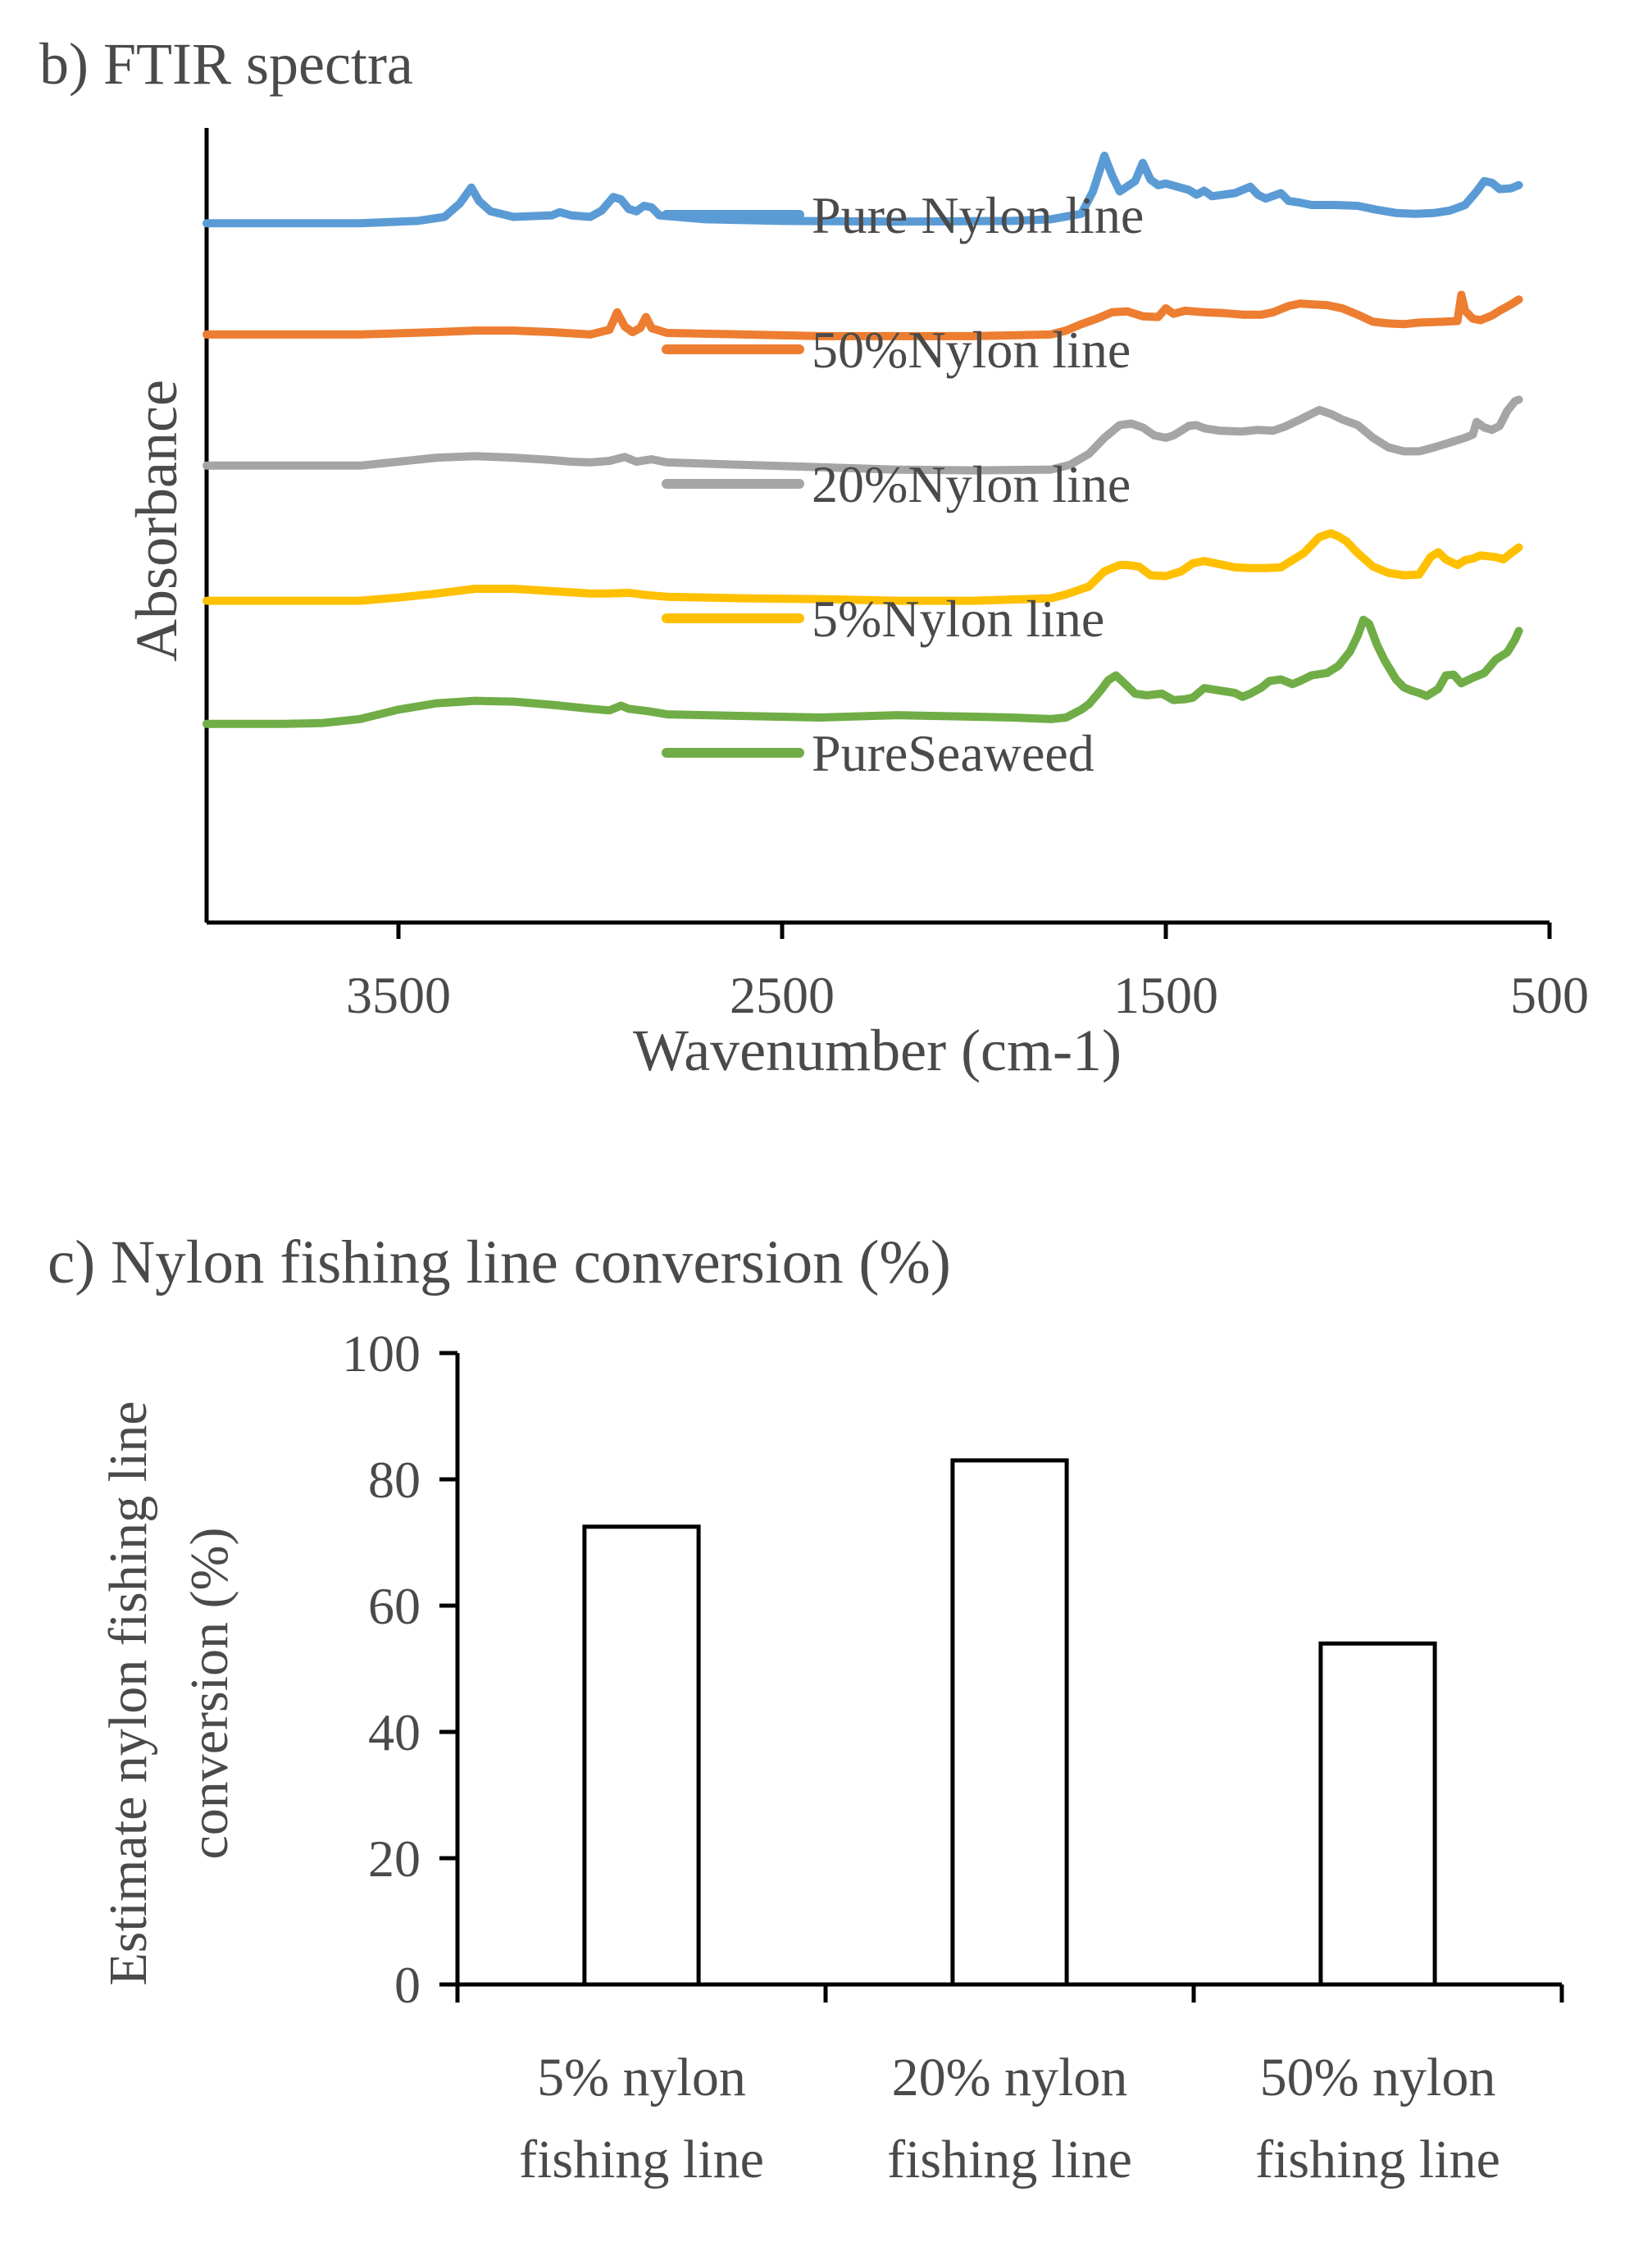  I want to click on conversion-y-tick-label: 60, so click(395, 1606).